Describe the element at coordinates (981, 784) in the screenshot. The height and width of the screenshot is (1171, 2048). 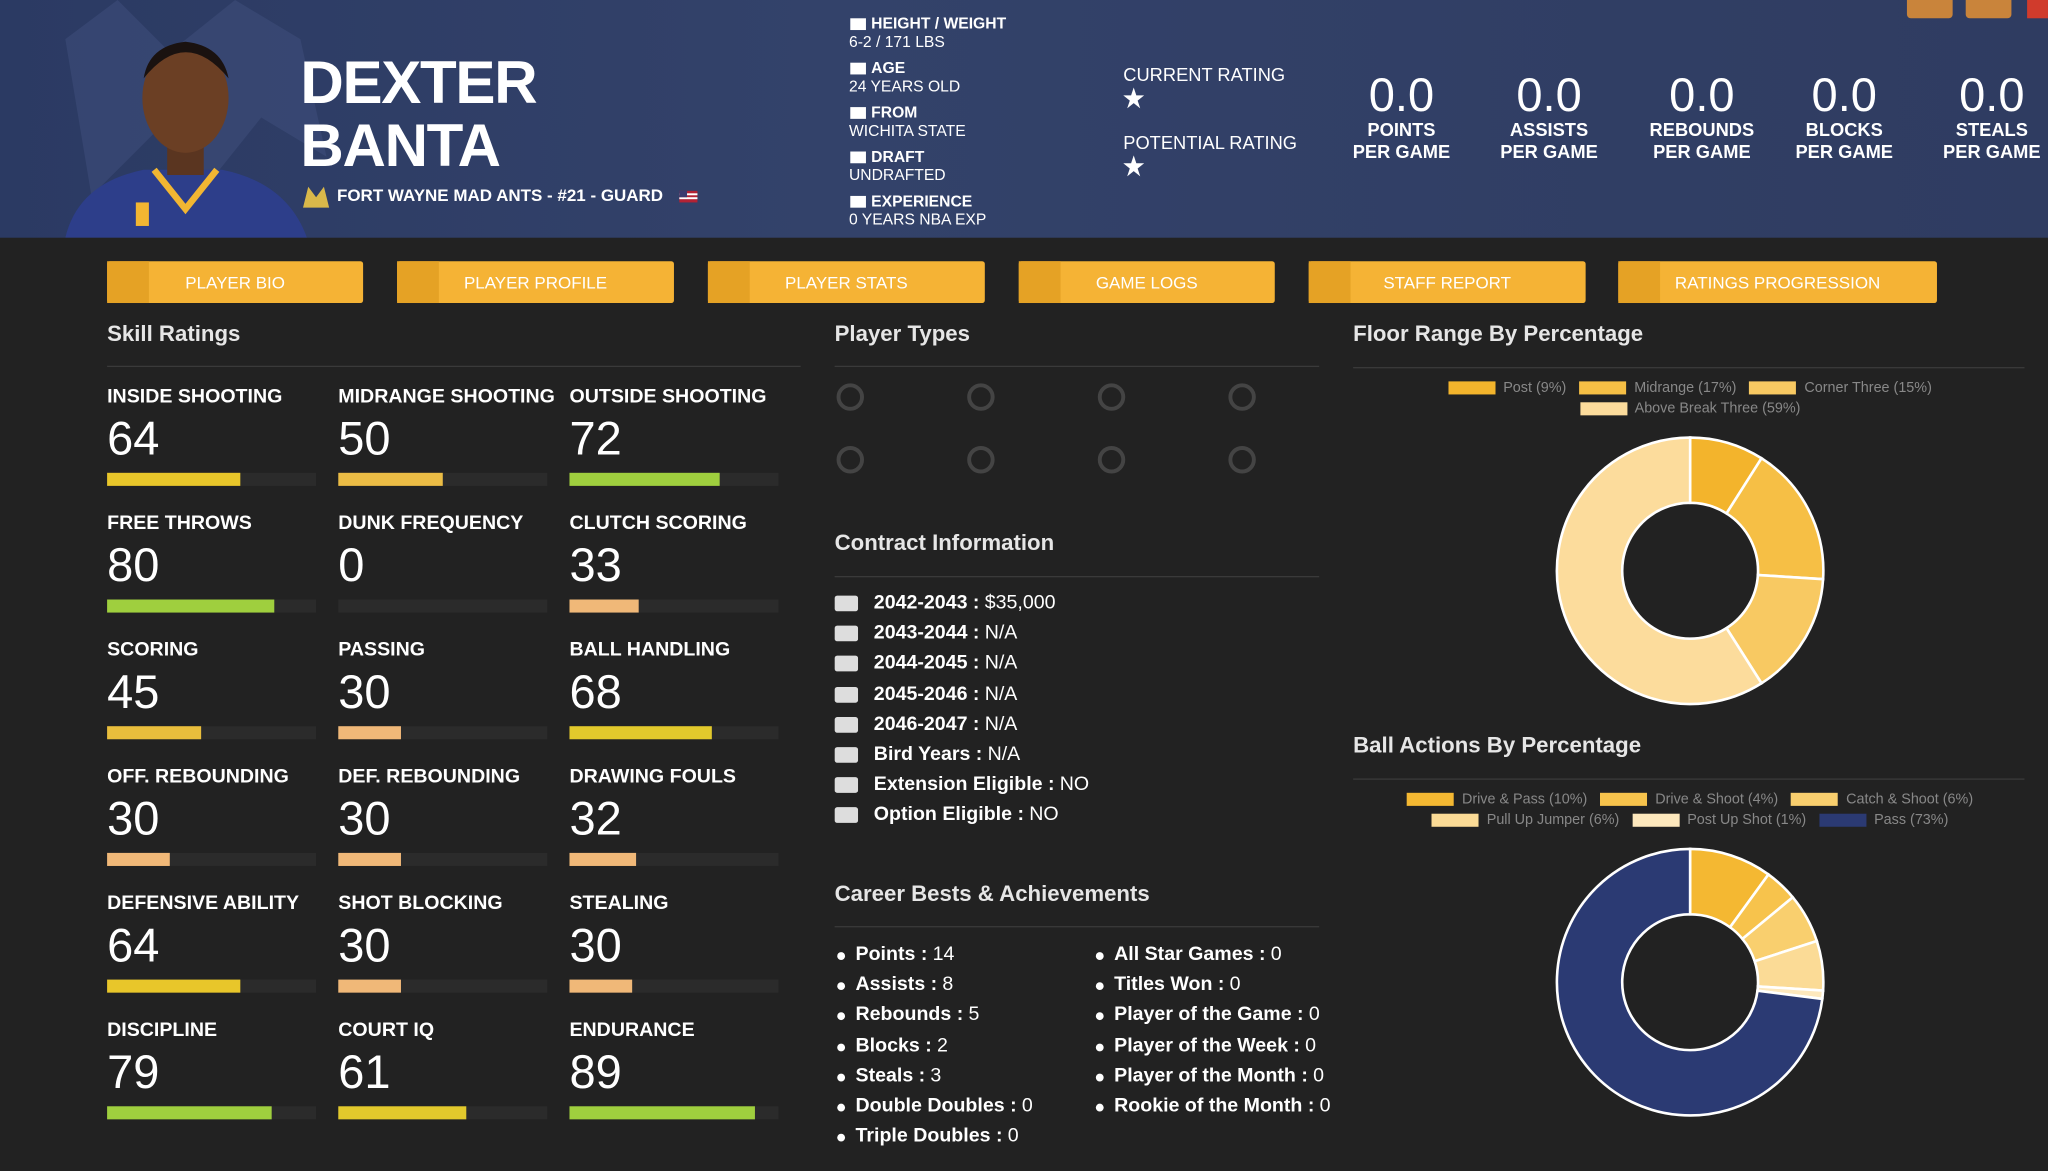
I see `contract-row: Extension Eligible : NO` at that location.